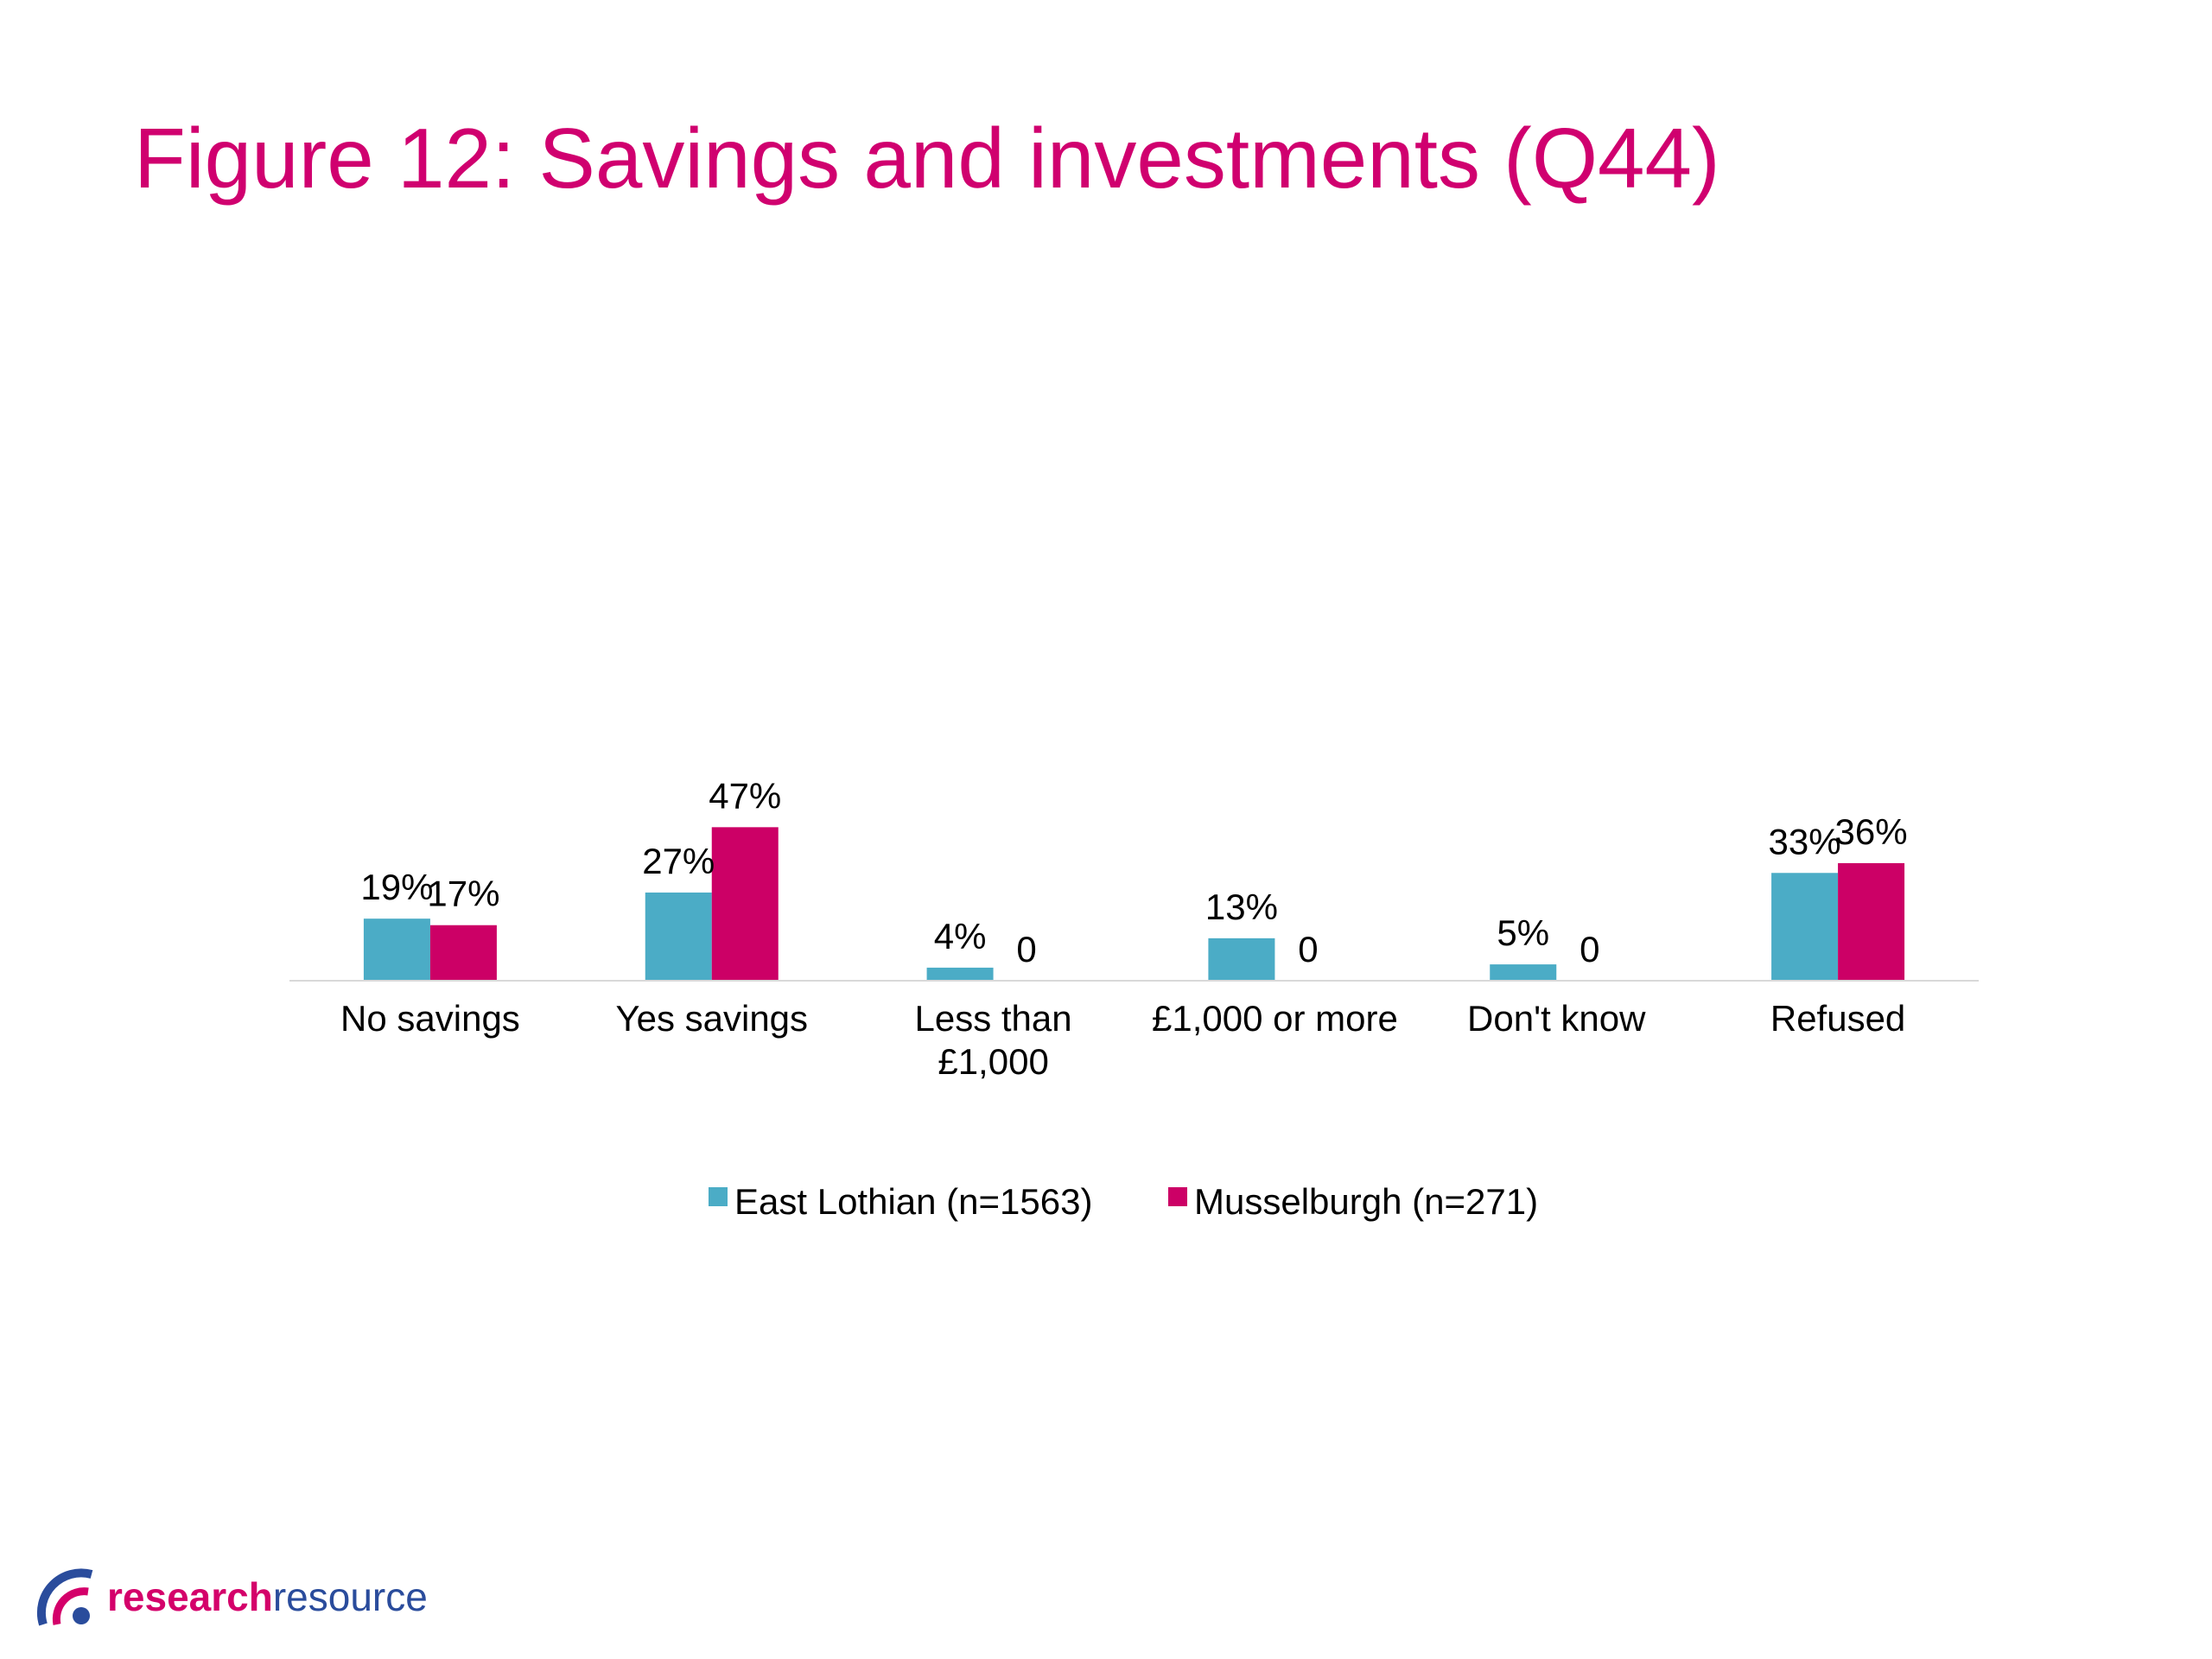  What do you see at coordinates (350, 1596) in the screenshot?
I see `logo-text-resource: resource` at bounding box center [350, 1596].